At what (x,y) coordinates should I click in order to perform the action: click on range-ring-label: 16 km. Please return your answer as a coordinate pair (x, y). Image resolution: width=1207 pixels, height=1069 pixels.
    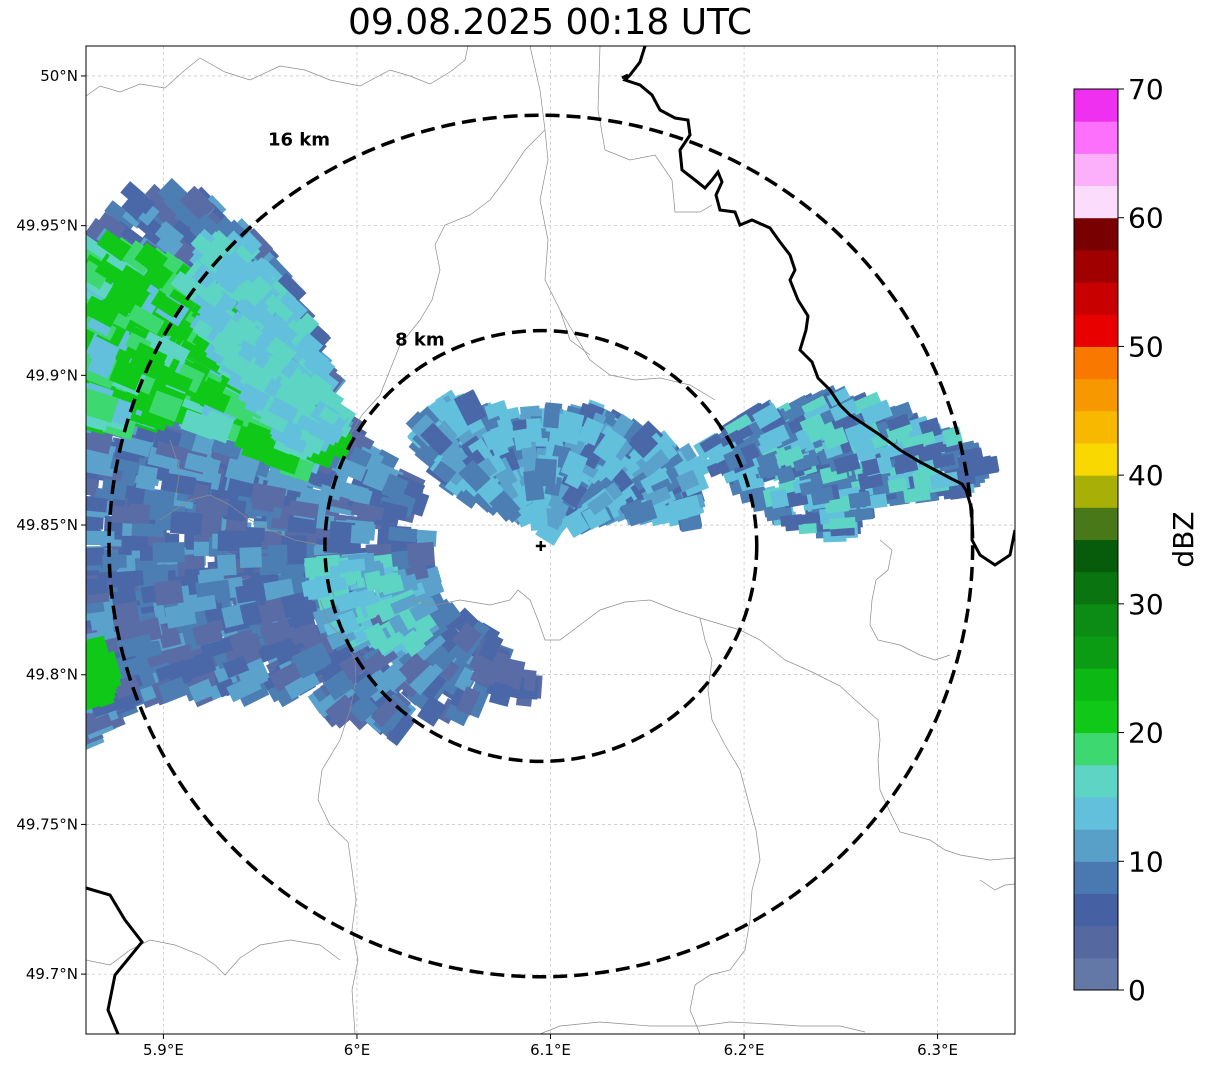
    Looking at the image, I should click on (299, 139).